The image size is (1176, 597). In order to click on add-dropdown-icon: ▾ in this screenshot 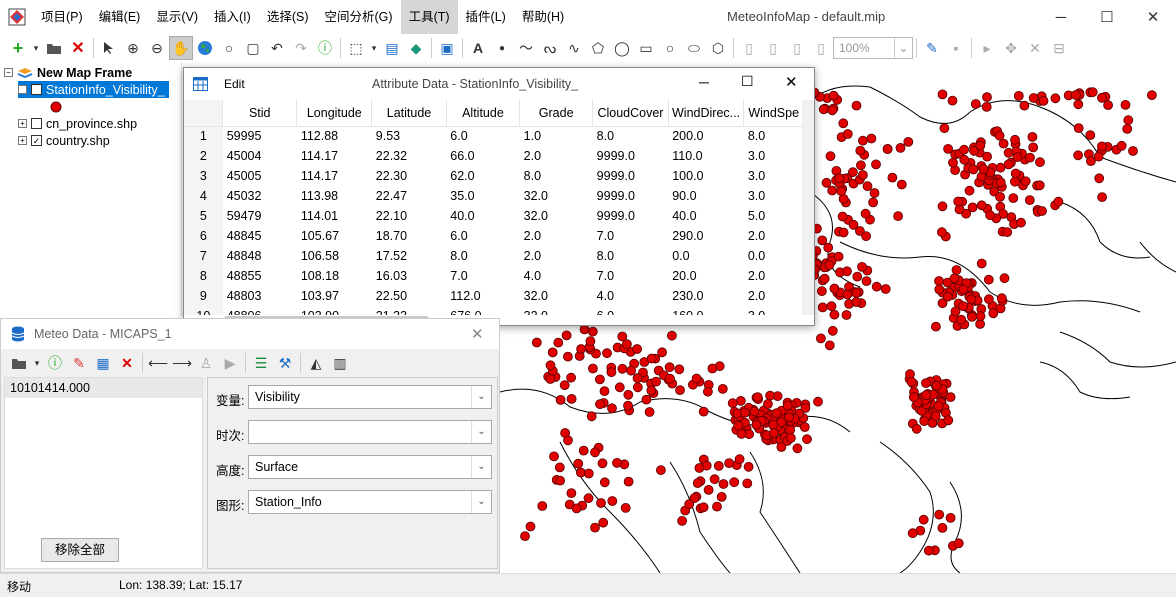, I will do `click(36, 47)`.